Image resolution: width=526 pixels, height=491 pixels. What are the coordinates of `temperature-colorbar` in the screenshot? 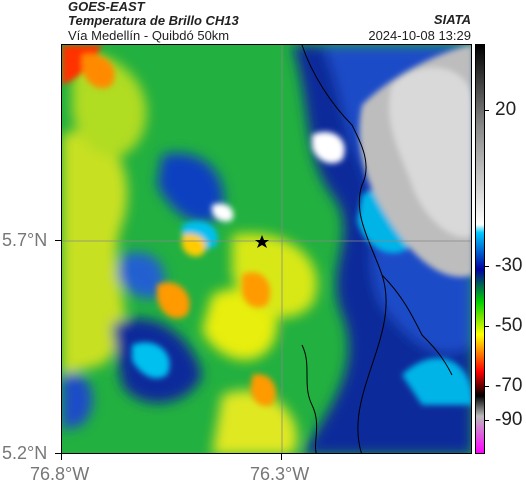 It's located at (480, 249).